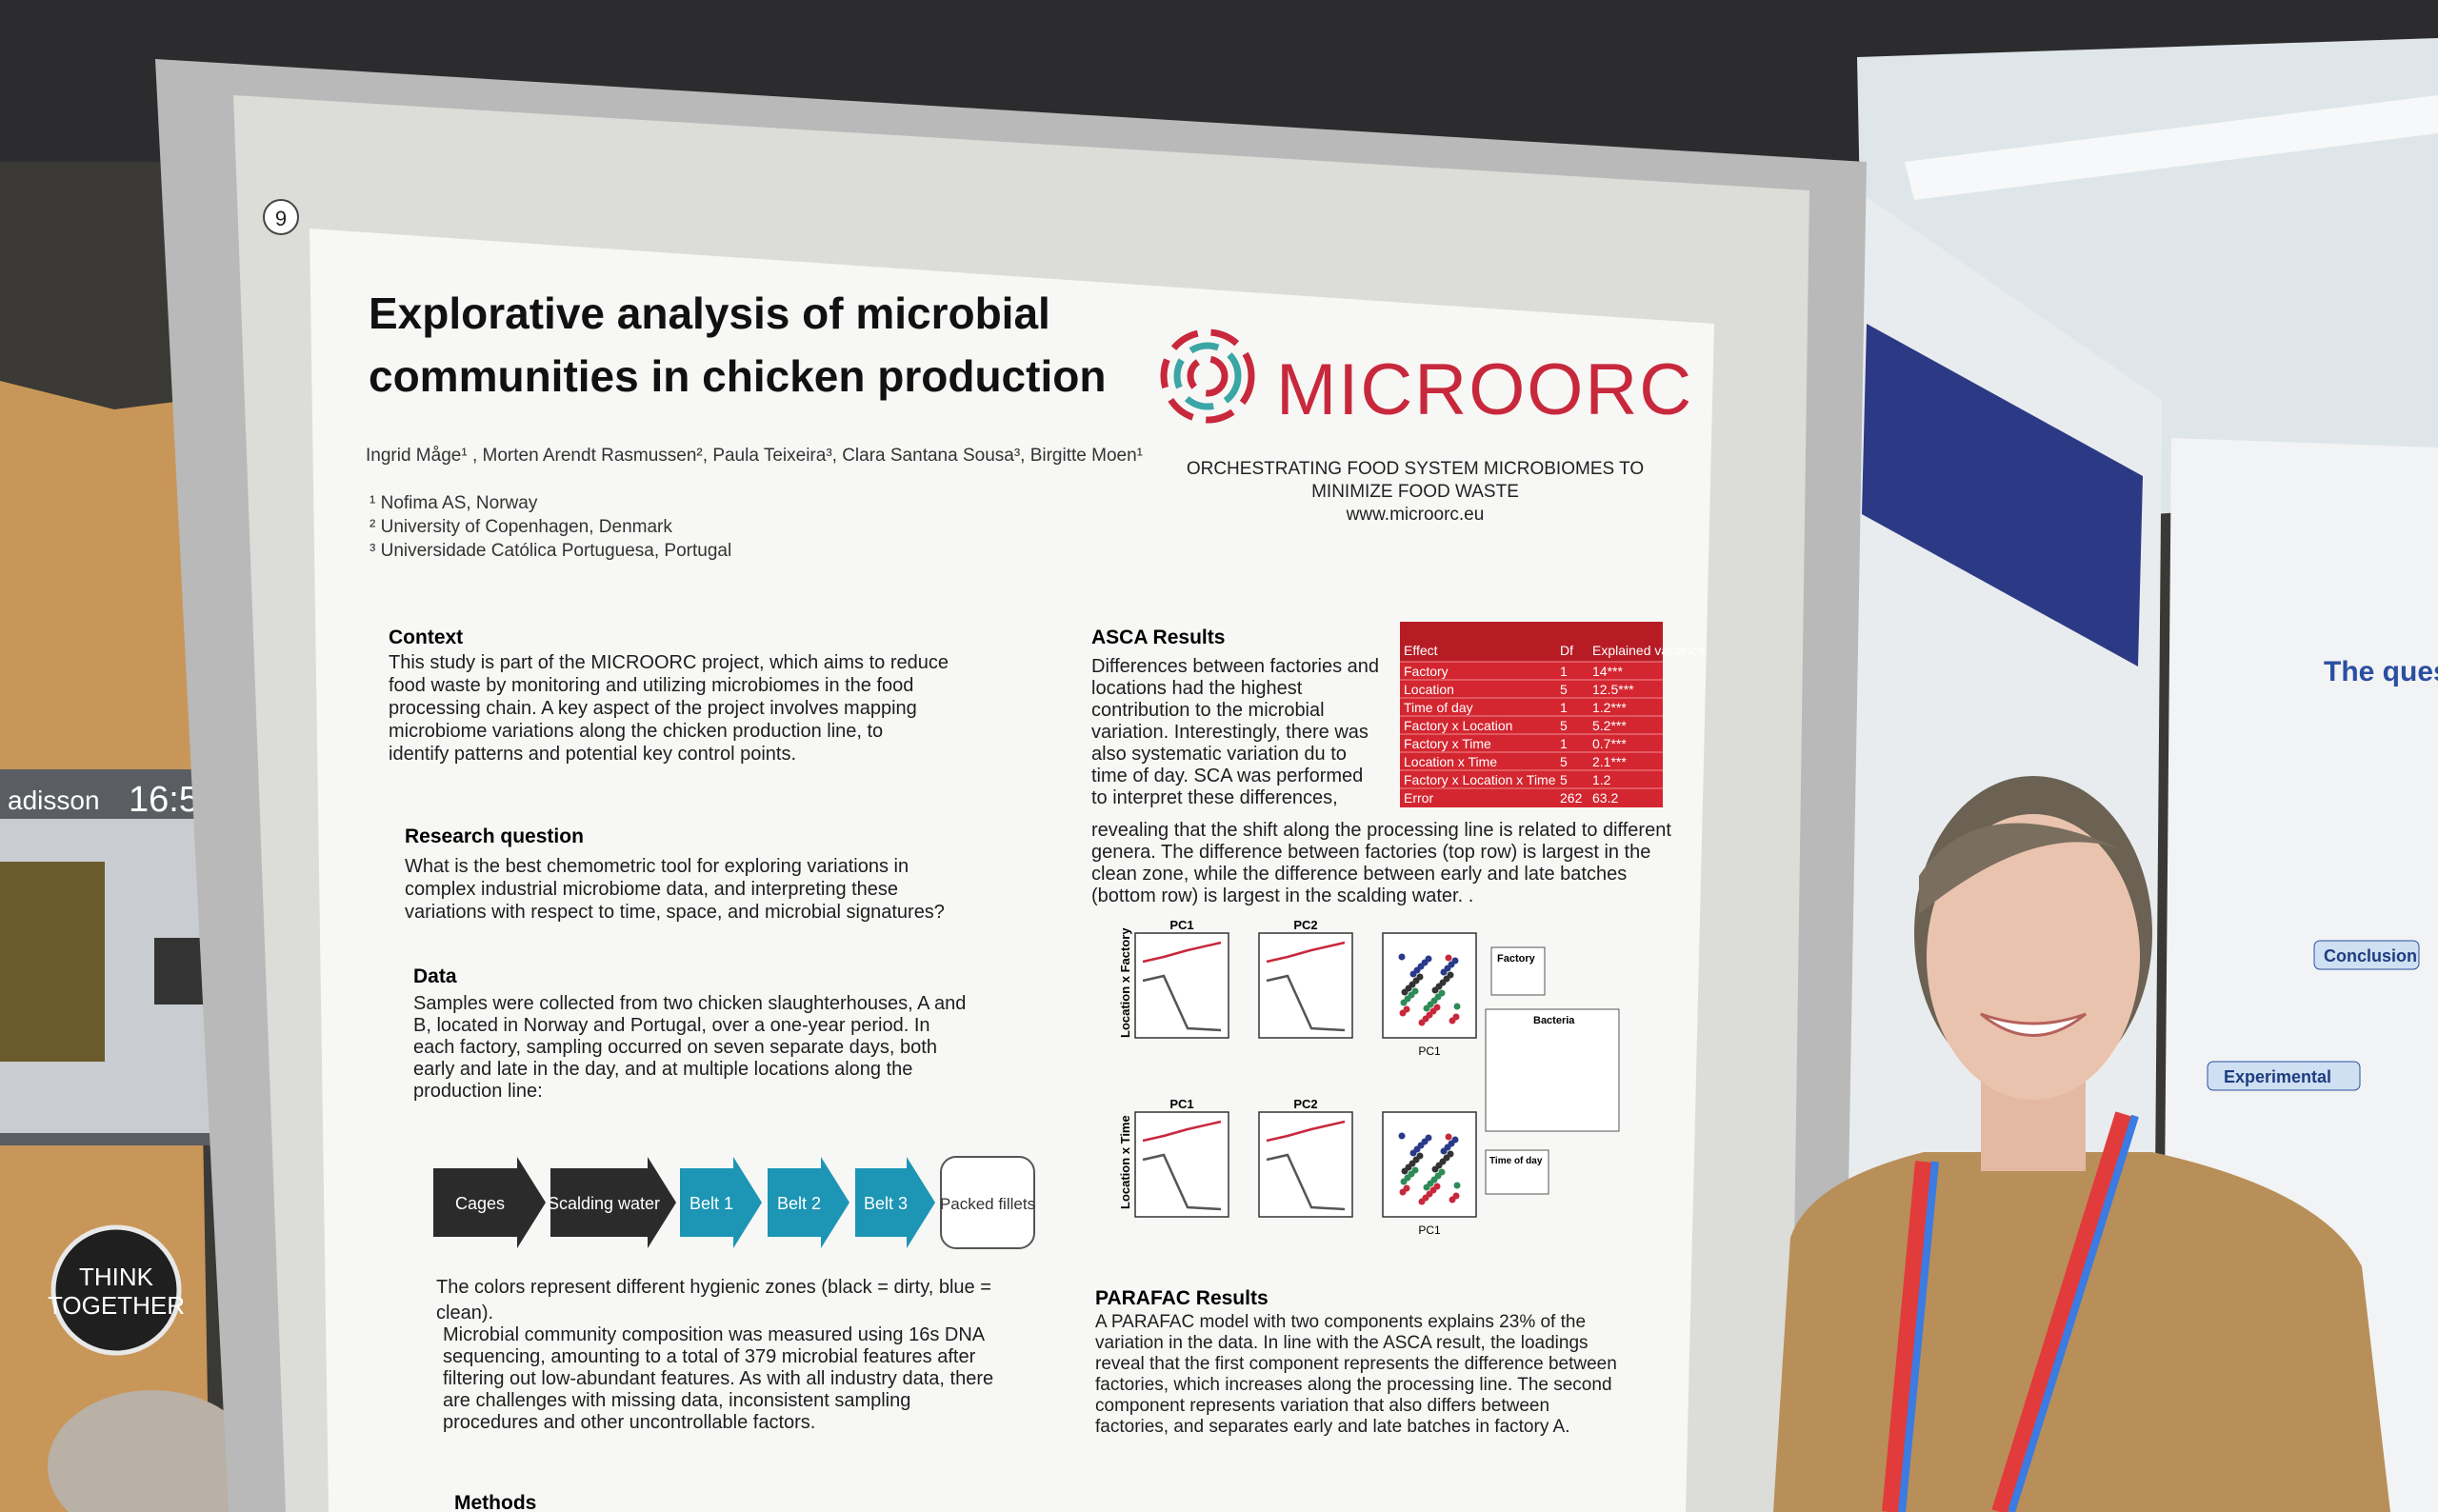 The image size is (2438, 1512). I want to click on logo-ring, so click(1208, 376).